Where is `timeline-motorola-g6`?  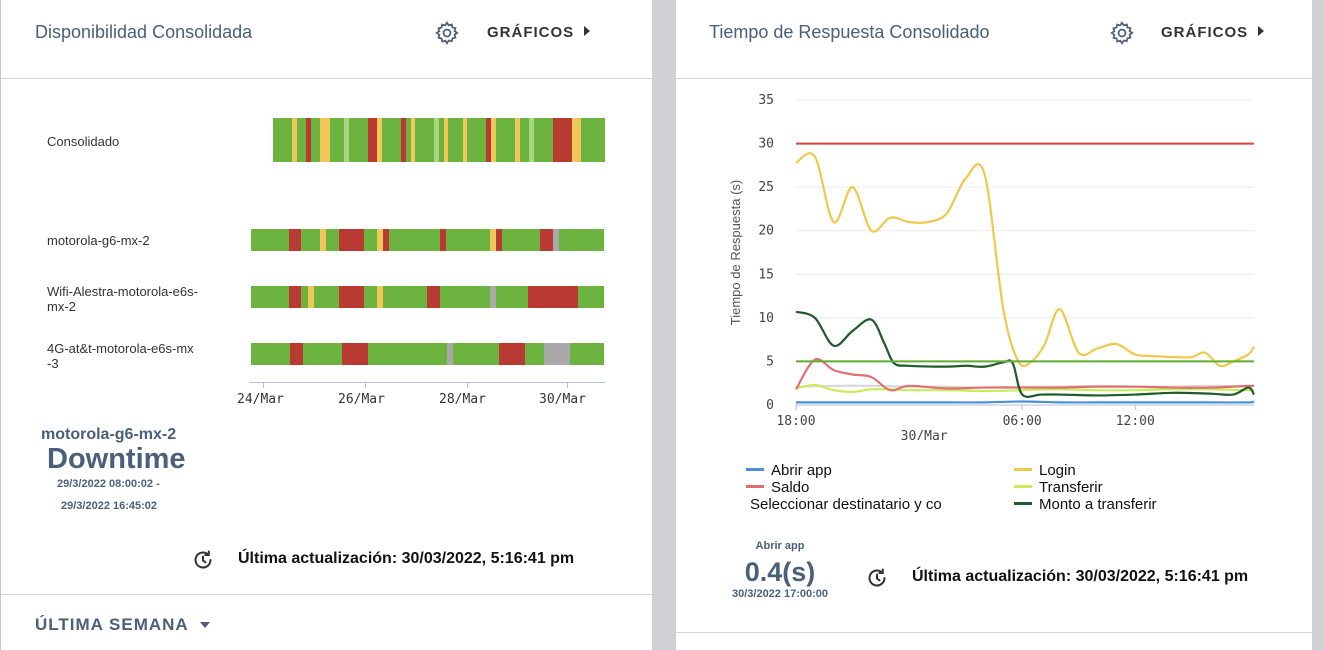
timeline-motorola-g6 is located at coordinates (427, 240).